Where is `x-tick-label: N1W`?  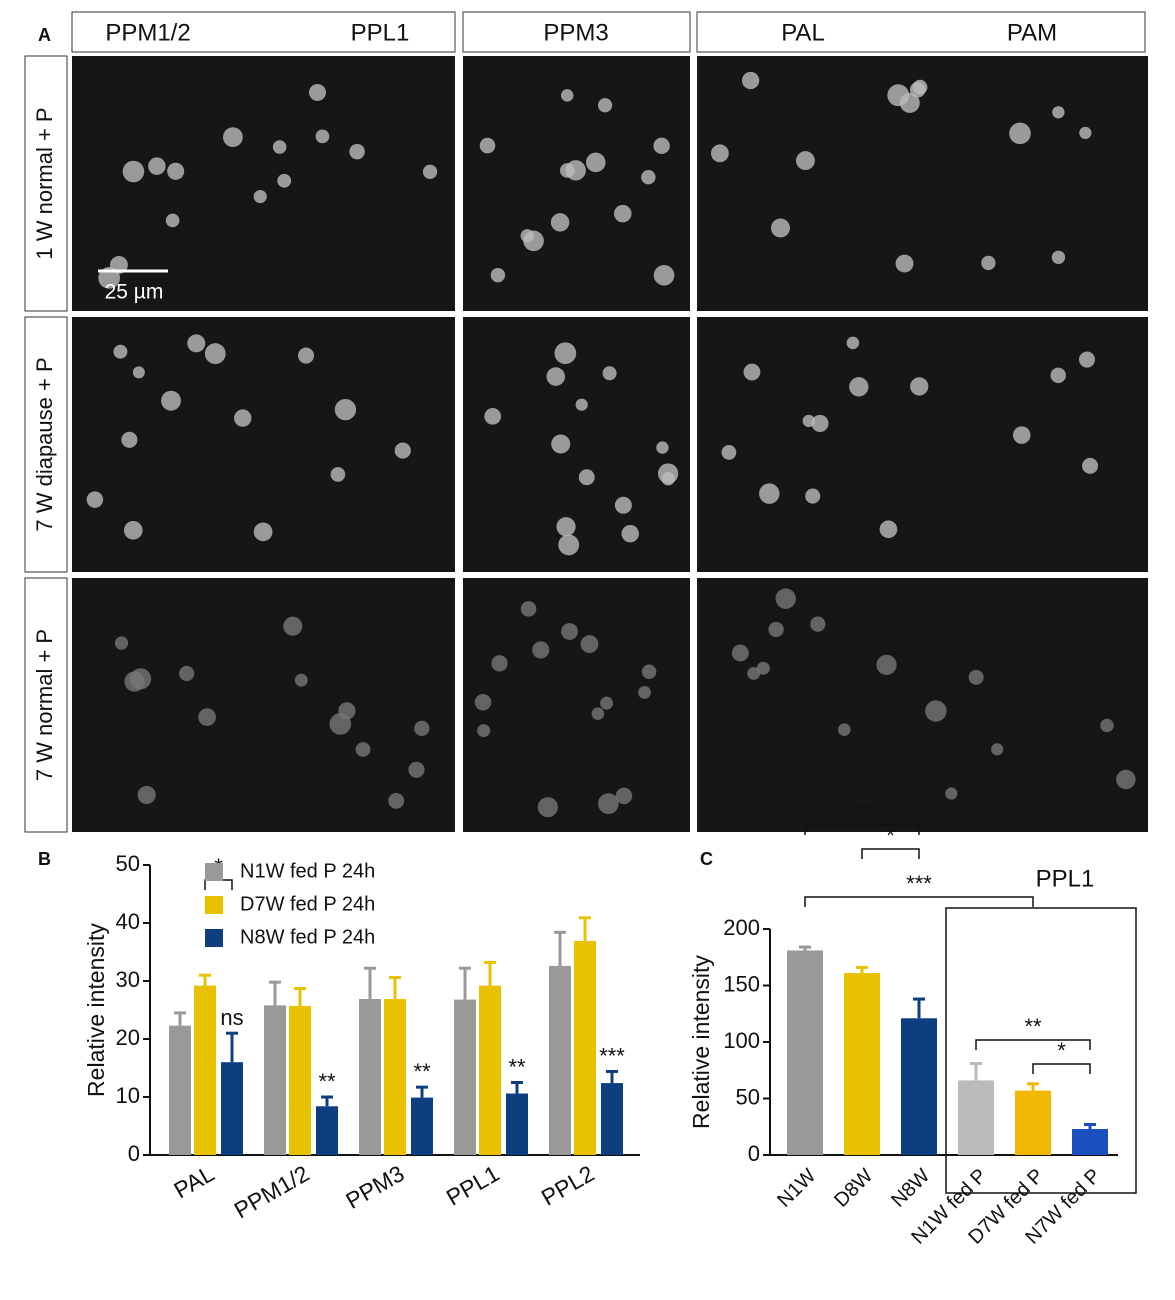 x-tick-label: N1W is located at coordinates (796, 1188).